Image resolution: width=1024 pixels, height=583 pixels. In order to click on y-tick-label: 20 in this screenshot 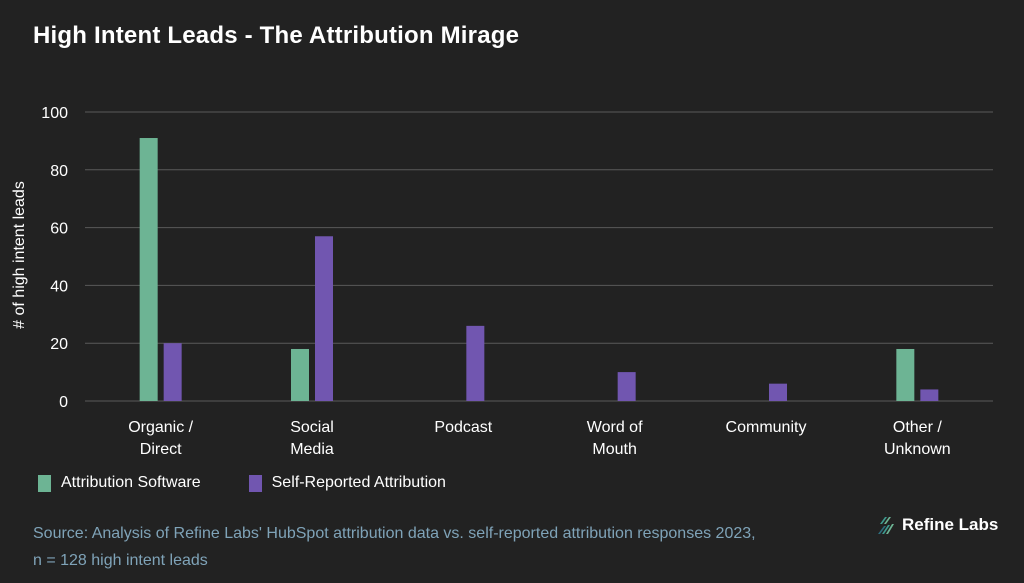, I will do `click(59, 344)`.